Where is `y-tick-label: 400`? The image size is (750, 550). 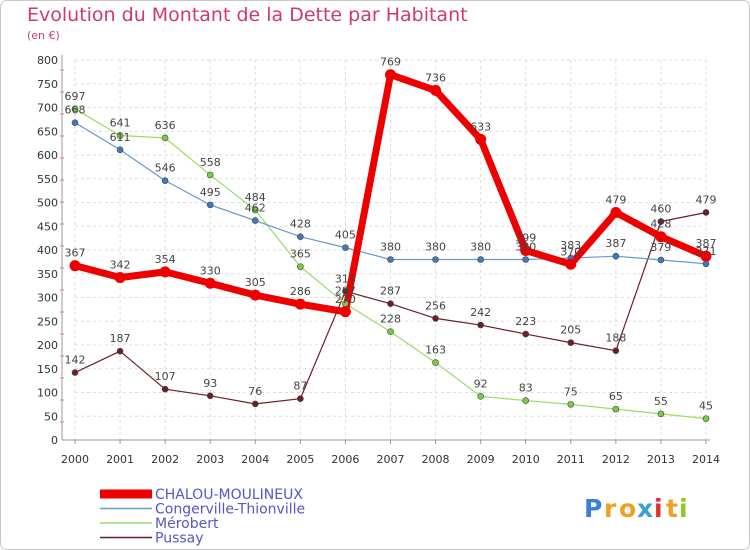
y-tick-label: 400 is located at coordinates (47, 250).